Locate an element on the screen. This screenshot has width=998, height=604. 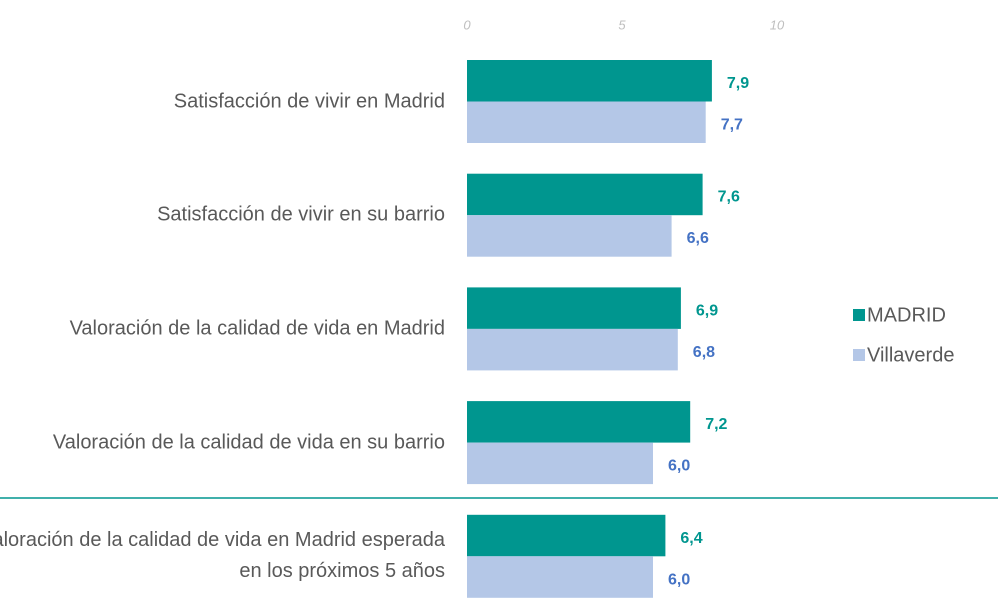
value-label: 6,9 is located at coordinates (707, 310).